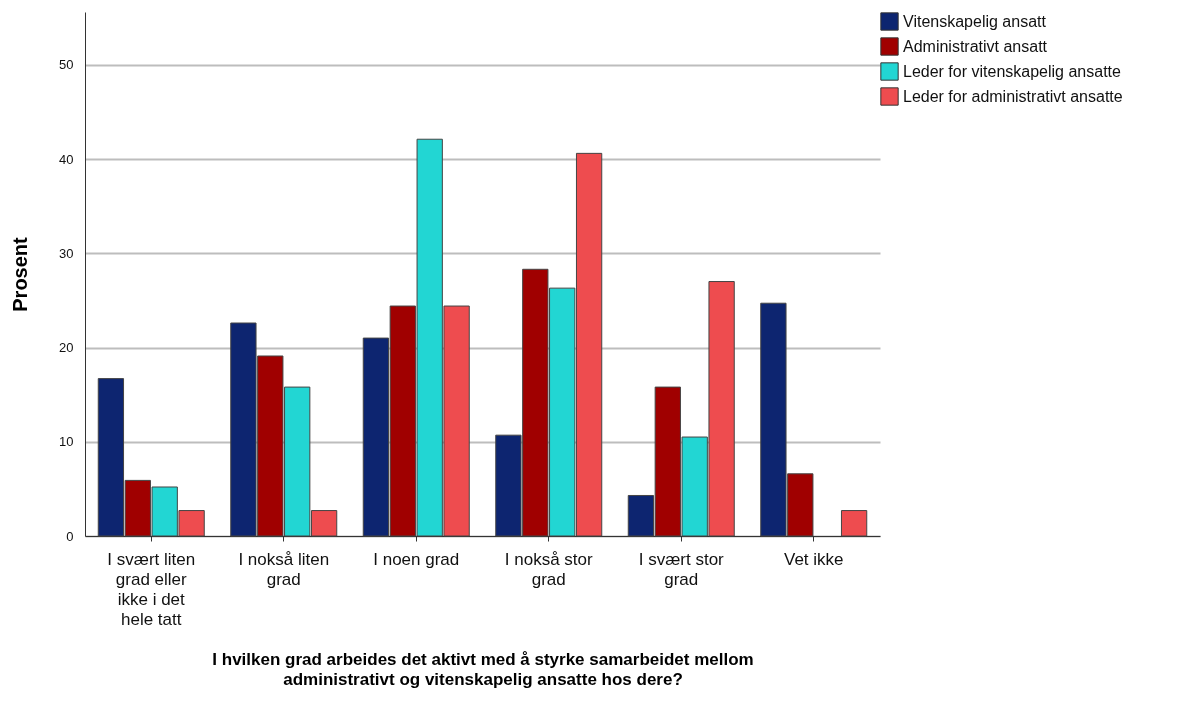 The width and height of the screenshot is (1189, 709). What do you see at coordinates (1013, 96) in the screenshot?
I see `legend-label: Leder for administrativt ansatte` at bounding box center [1013, 96].